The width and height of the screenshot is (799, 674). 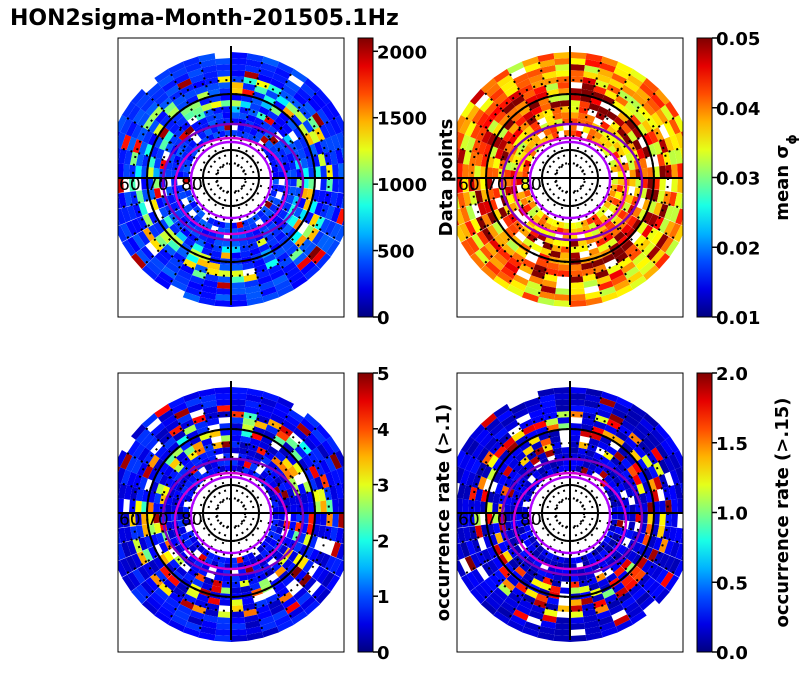 What do you see at coordinates (383, 486) in the screenshot?
I see `colorbar-tick-label: 3` at bounding box center [383, 486].